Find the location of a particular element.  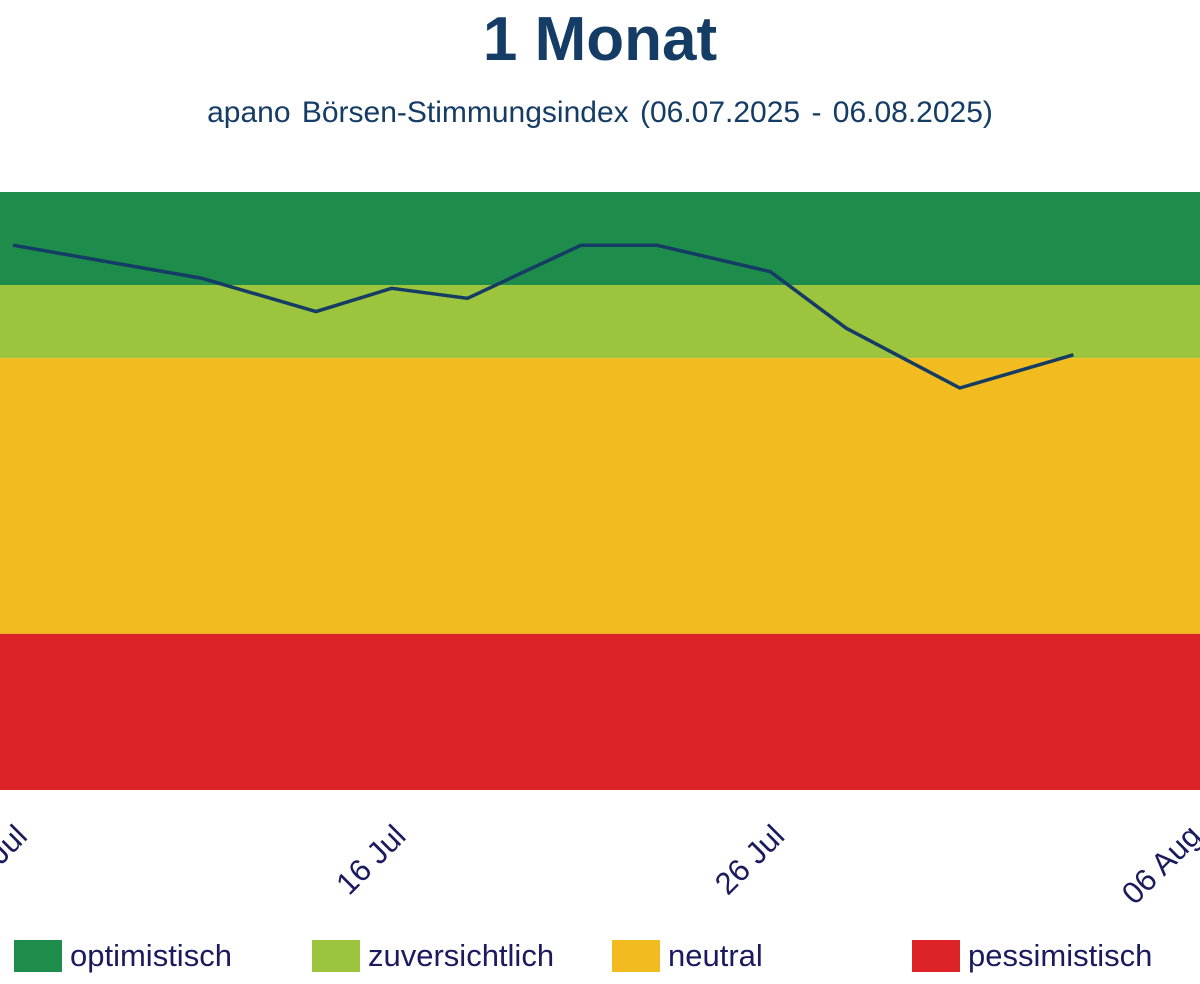

legend-label: pessimistisch is located at coordinates (1060, 955).